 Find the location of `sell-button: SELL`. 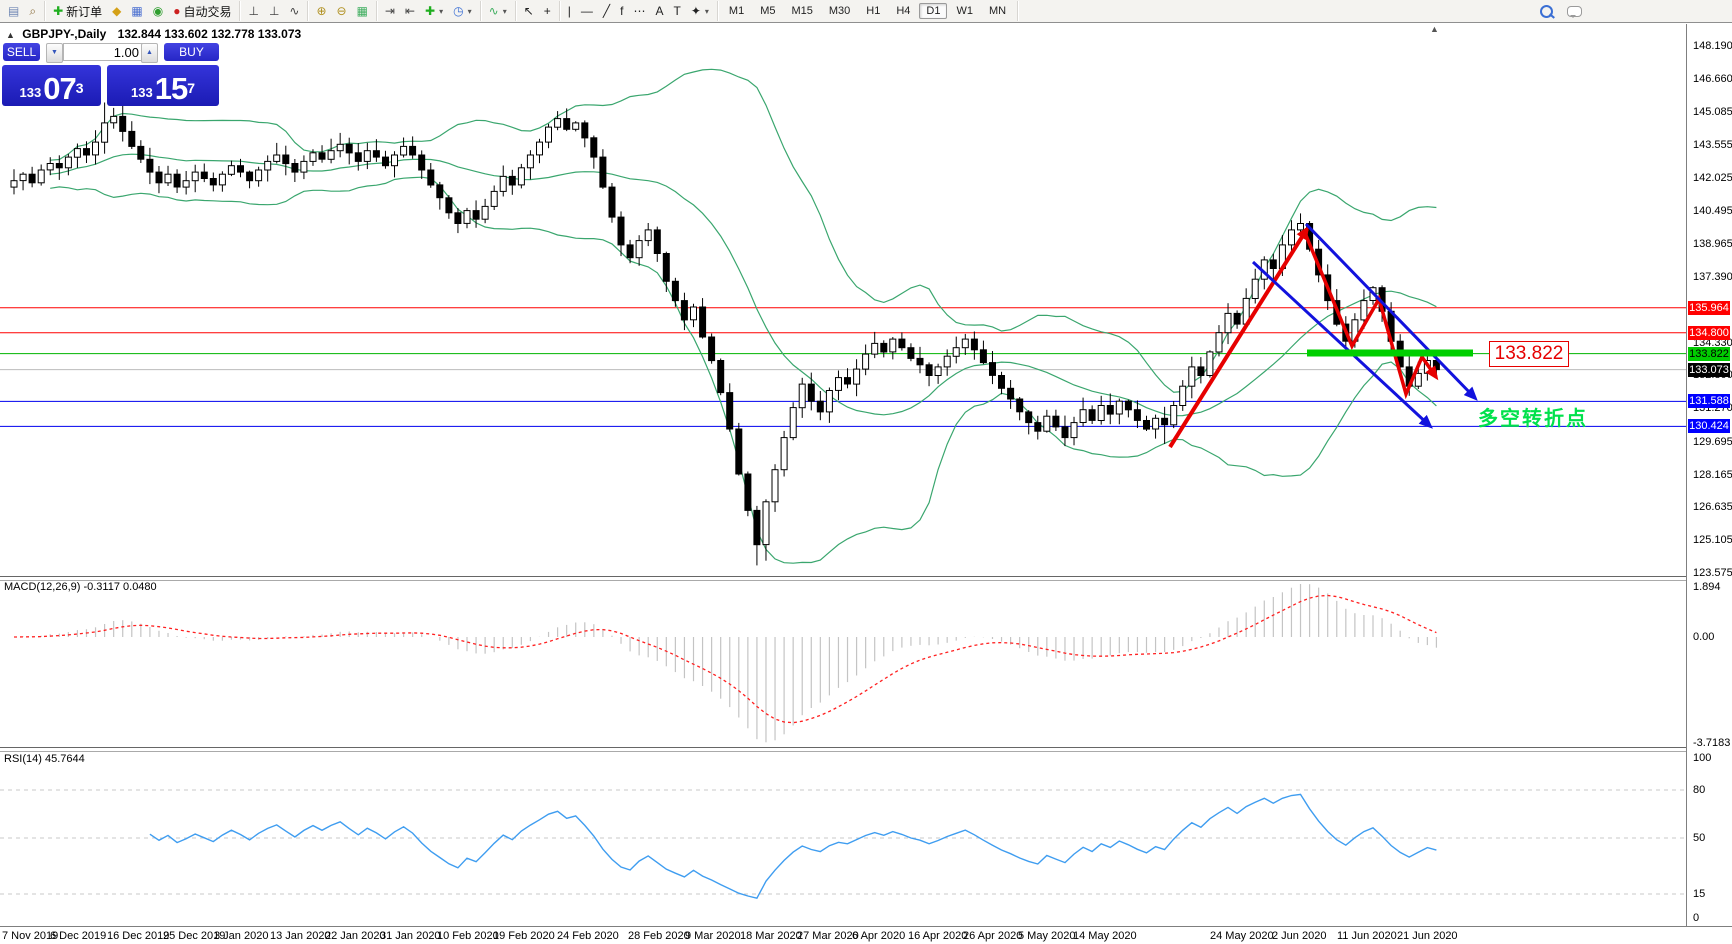

sell-button: SELL is located at coordinates (21, 52).